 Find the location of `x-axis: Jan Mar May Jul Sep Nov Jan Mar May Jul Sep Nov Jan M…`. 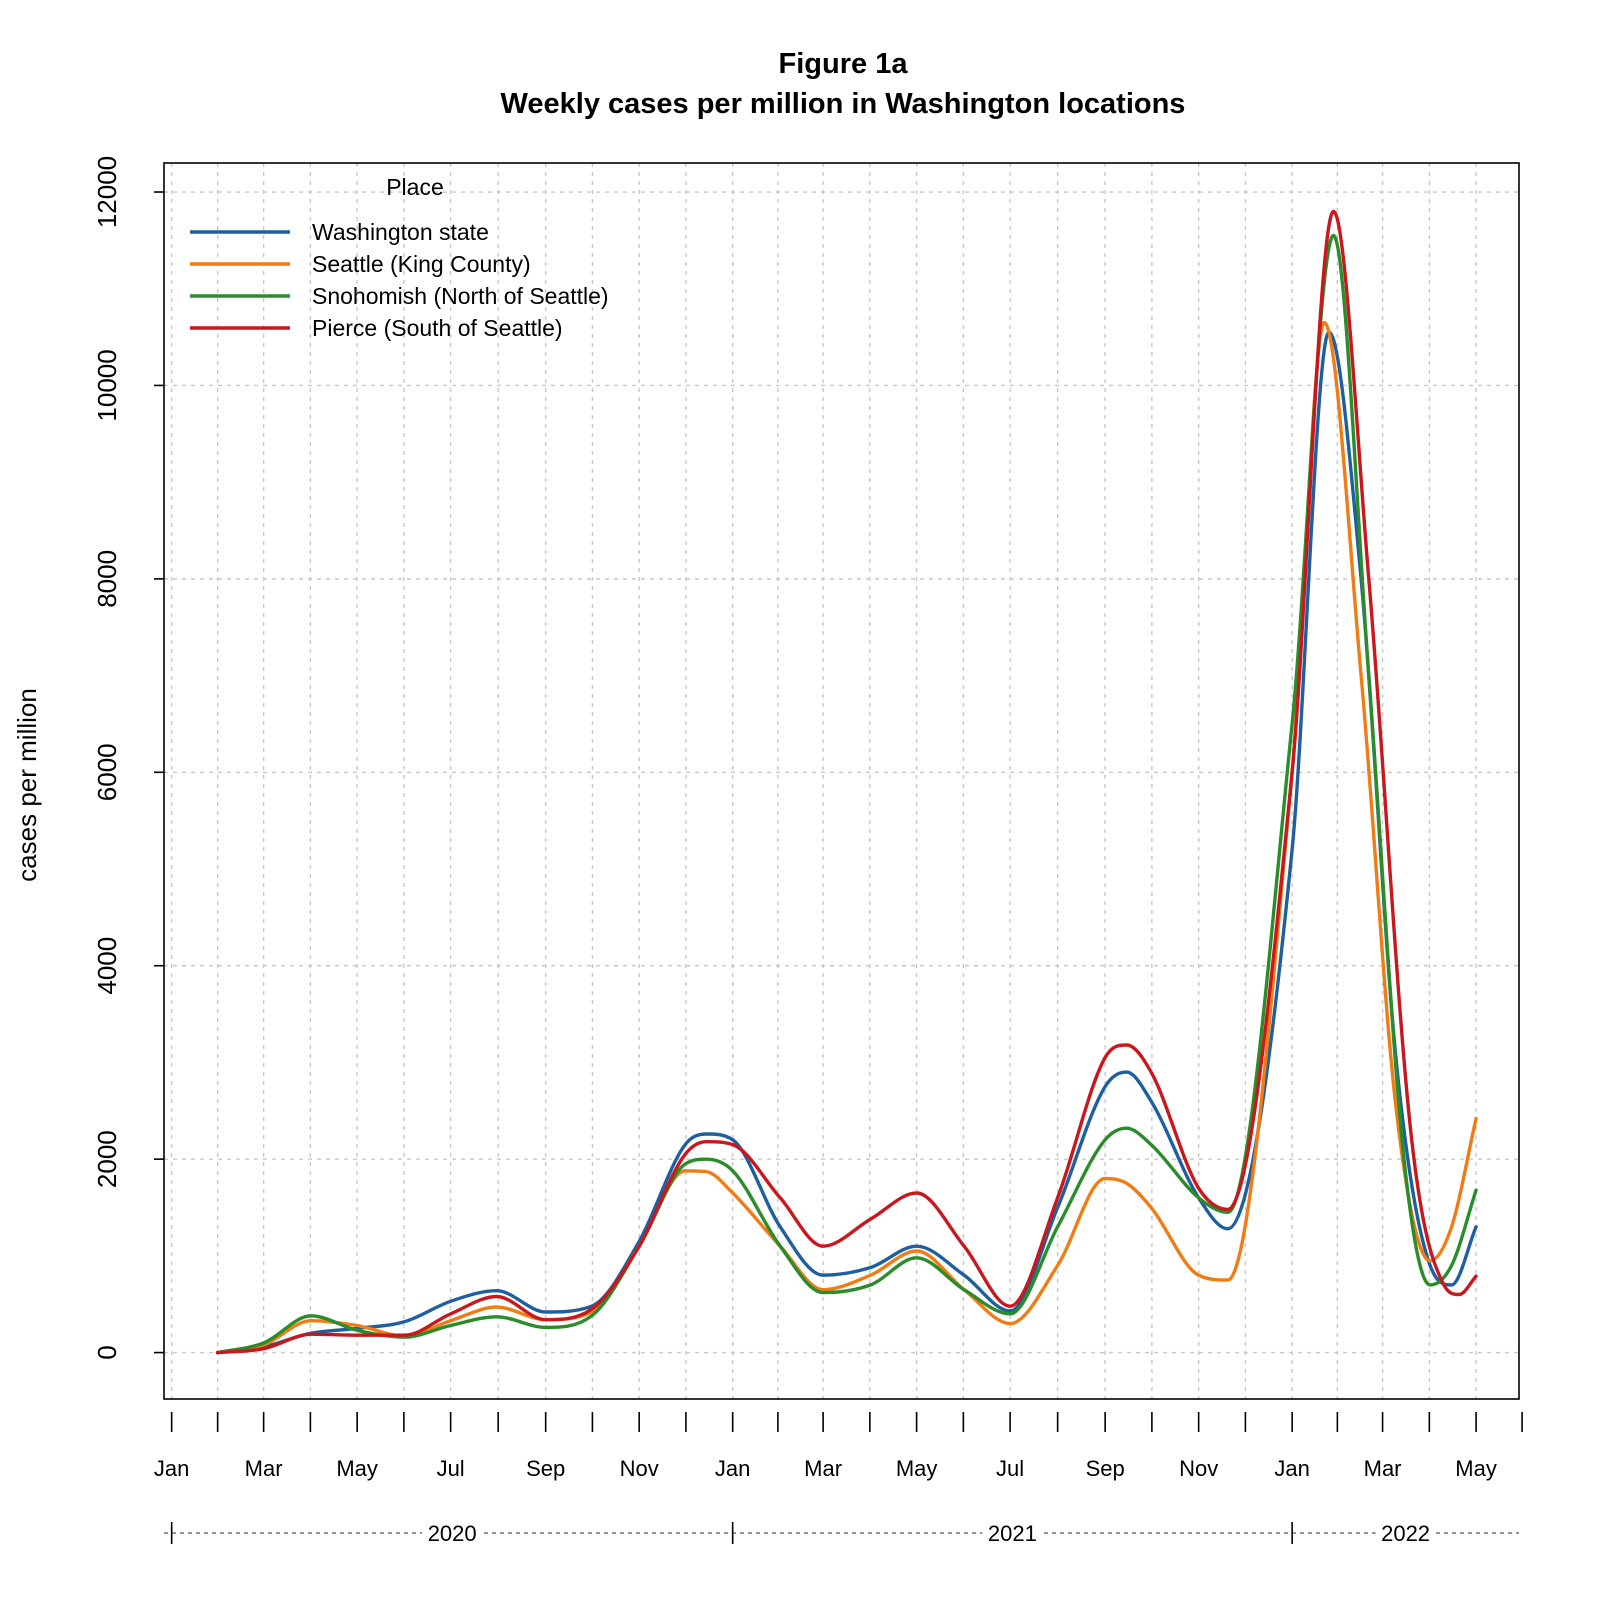

x-axis: Jan Mar May Jul Sep Nov Jan Mar May Jul Sep Nov Jan M… is located at coordinates (838, 1446).